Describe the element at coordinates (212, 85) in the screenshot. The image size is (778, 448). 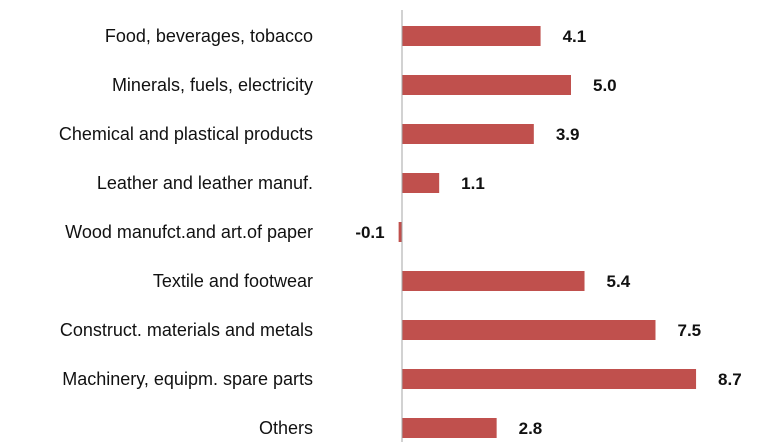
I see `category-label: Minerals, fuels, electricity` at that location.